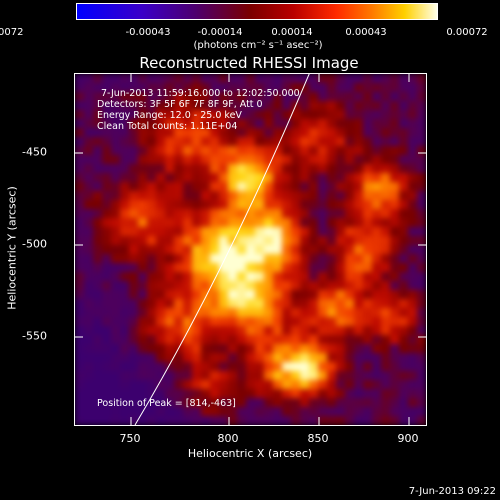 Image resolution: width=500 pixels, height=500 pixels. Describe the element at coordinates (34, 244) in the screenshot. I see `y-tick-label: -500` at that location.